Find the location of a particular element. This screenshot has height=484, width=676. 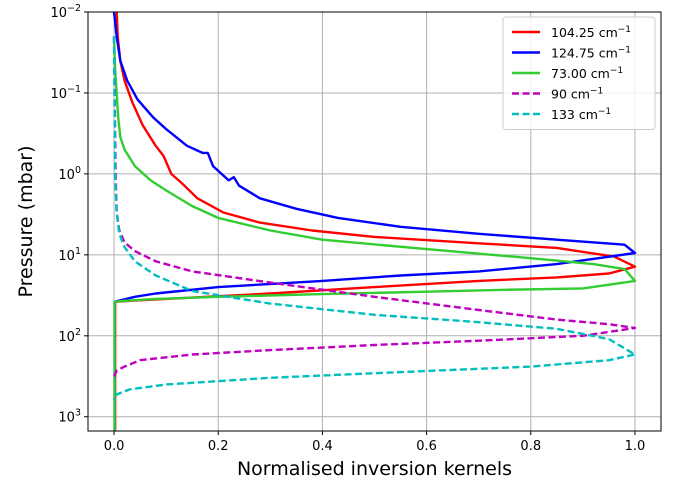

y-tick-label: 10² is located at coordinates (69, 336).